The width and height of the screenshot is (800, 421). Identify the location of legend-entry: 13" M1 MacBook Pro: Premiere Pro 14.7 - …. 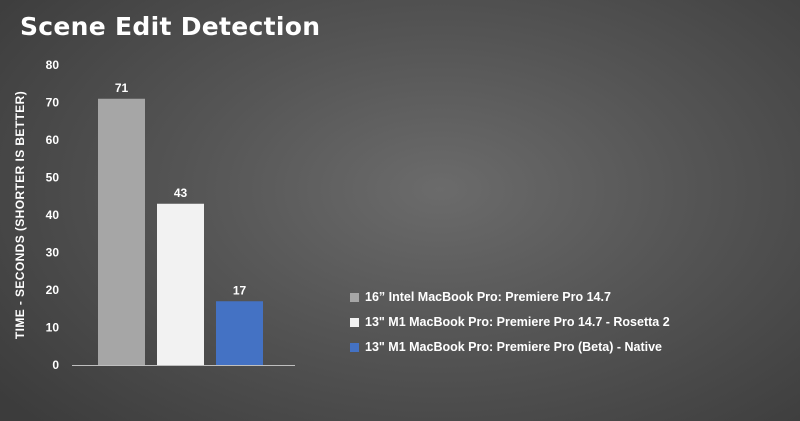
(510, 322).